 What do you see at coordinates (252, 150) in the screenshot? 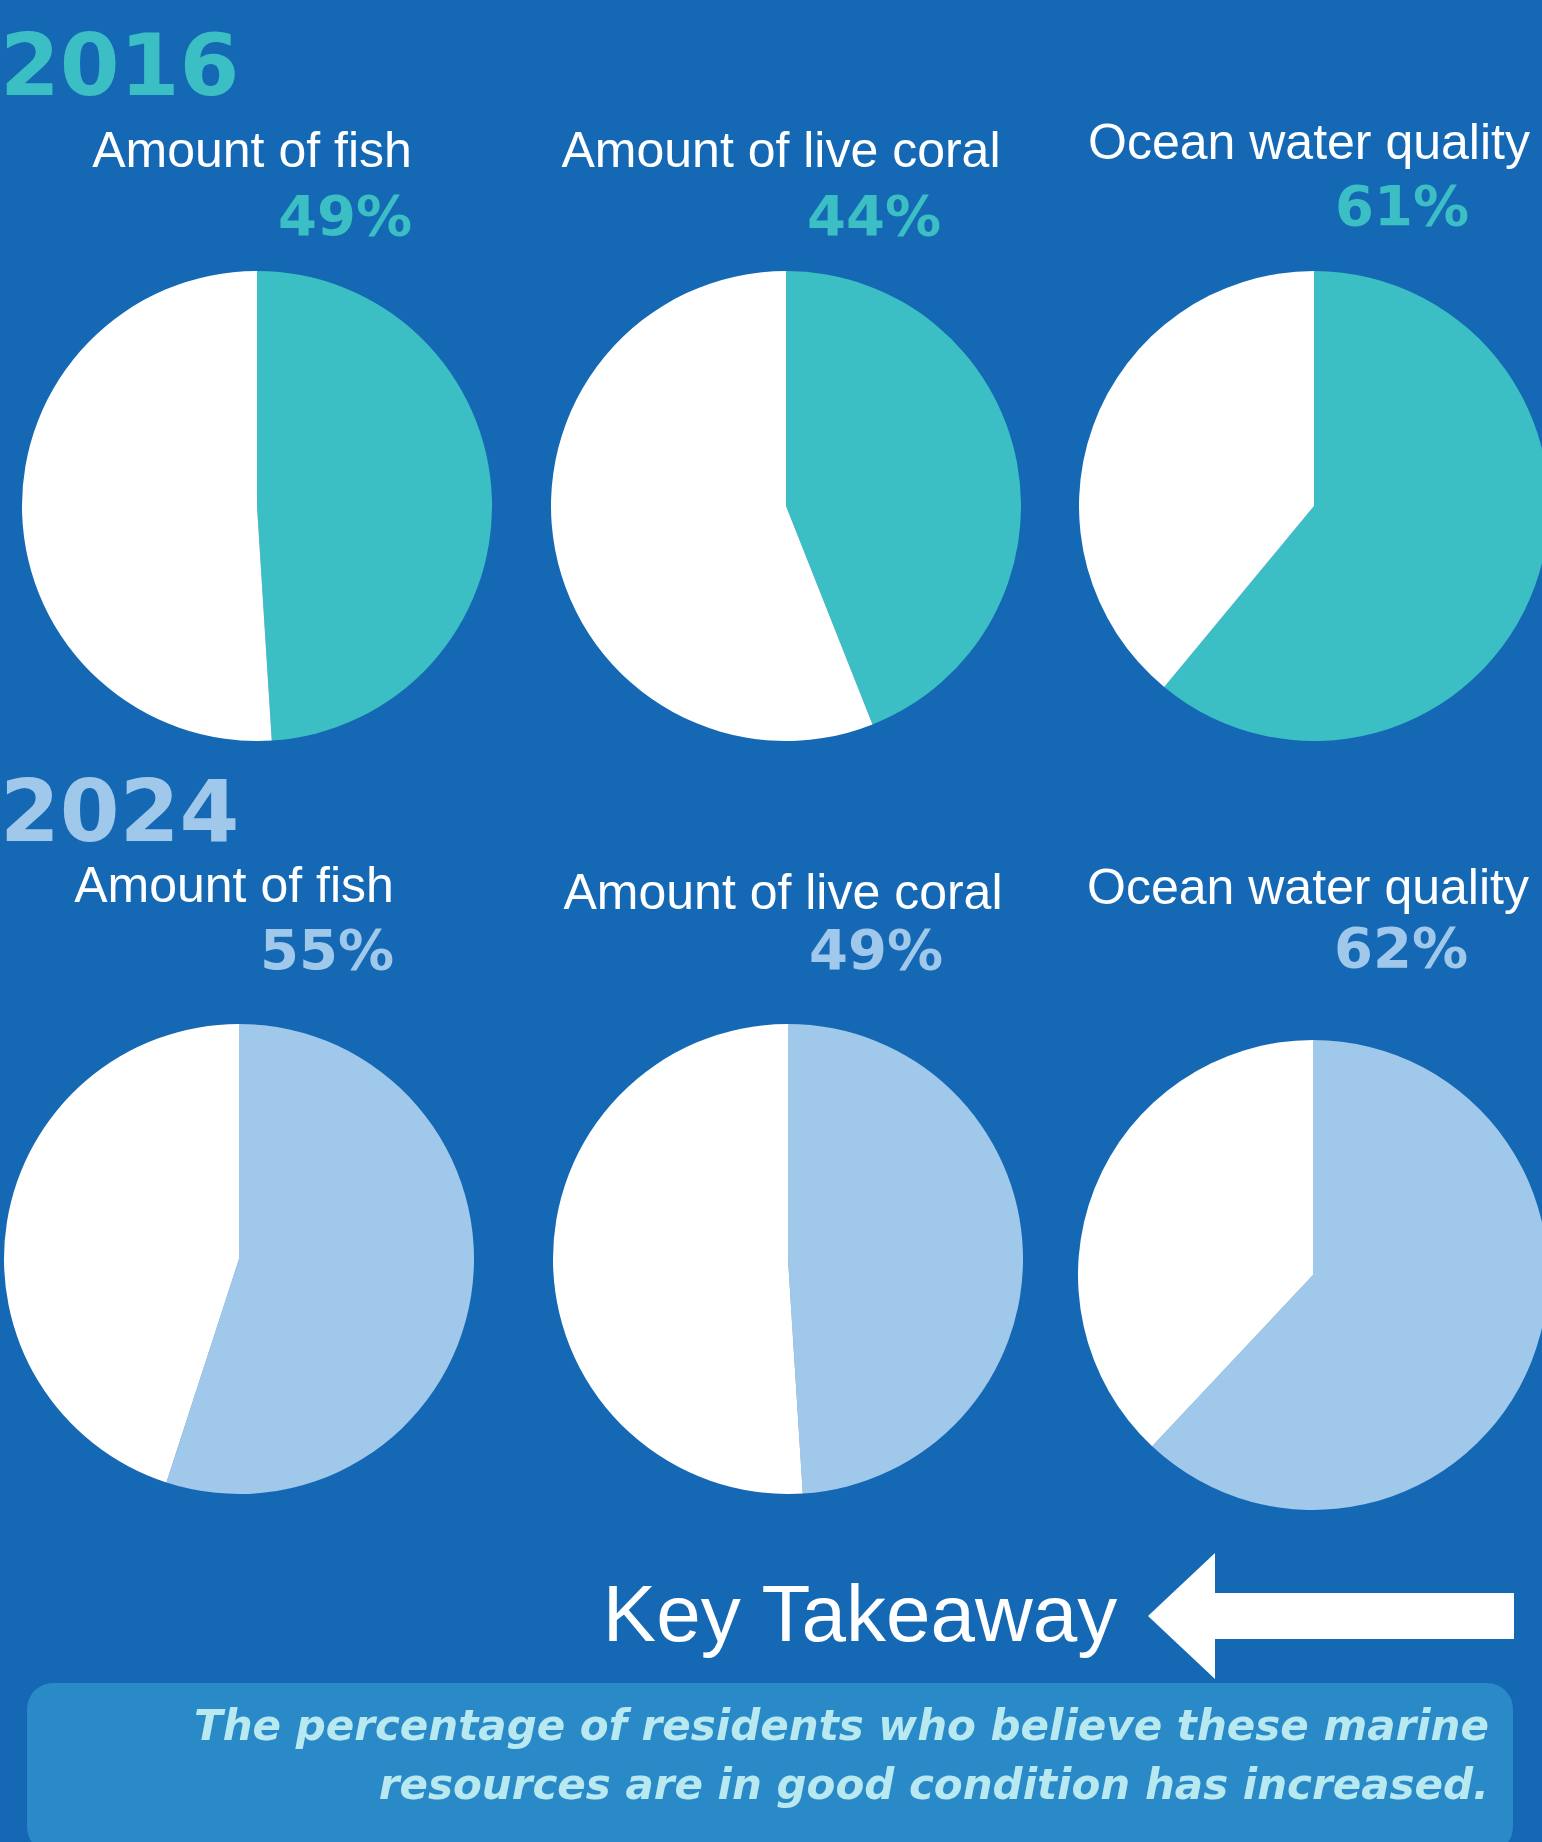
I see `chart-title: Amount of fish` at bounding box center [252, 150].